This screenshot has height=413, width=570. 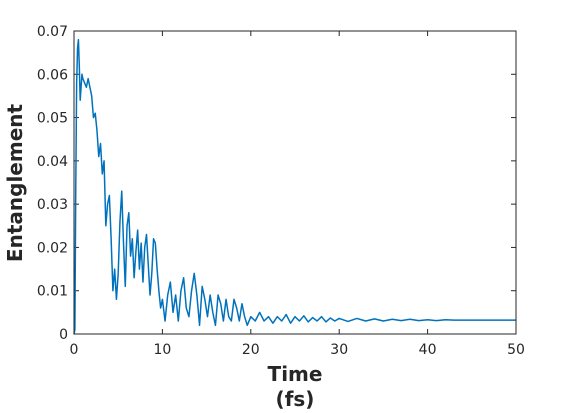 I want to click on x-tick-label: 10, so click(x=162, y=350).